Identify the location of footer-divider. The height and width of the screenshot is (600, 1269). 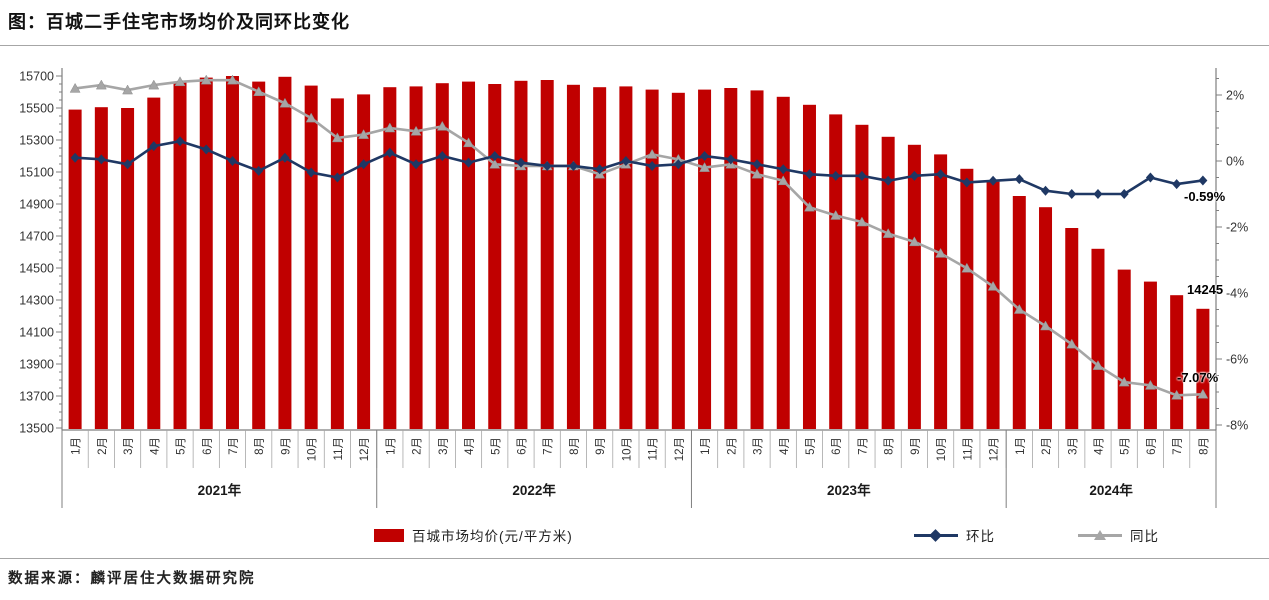
(634, 558).